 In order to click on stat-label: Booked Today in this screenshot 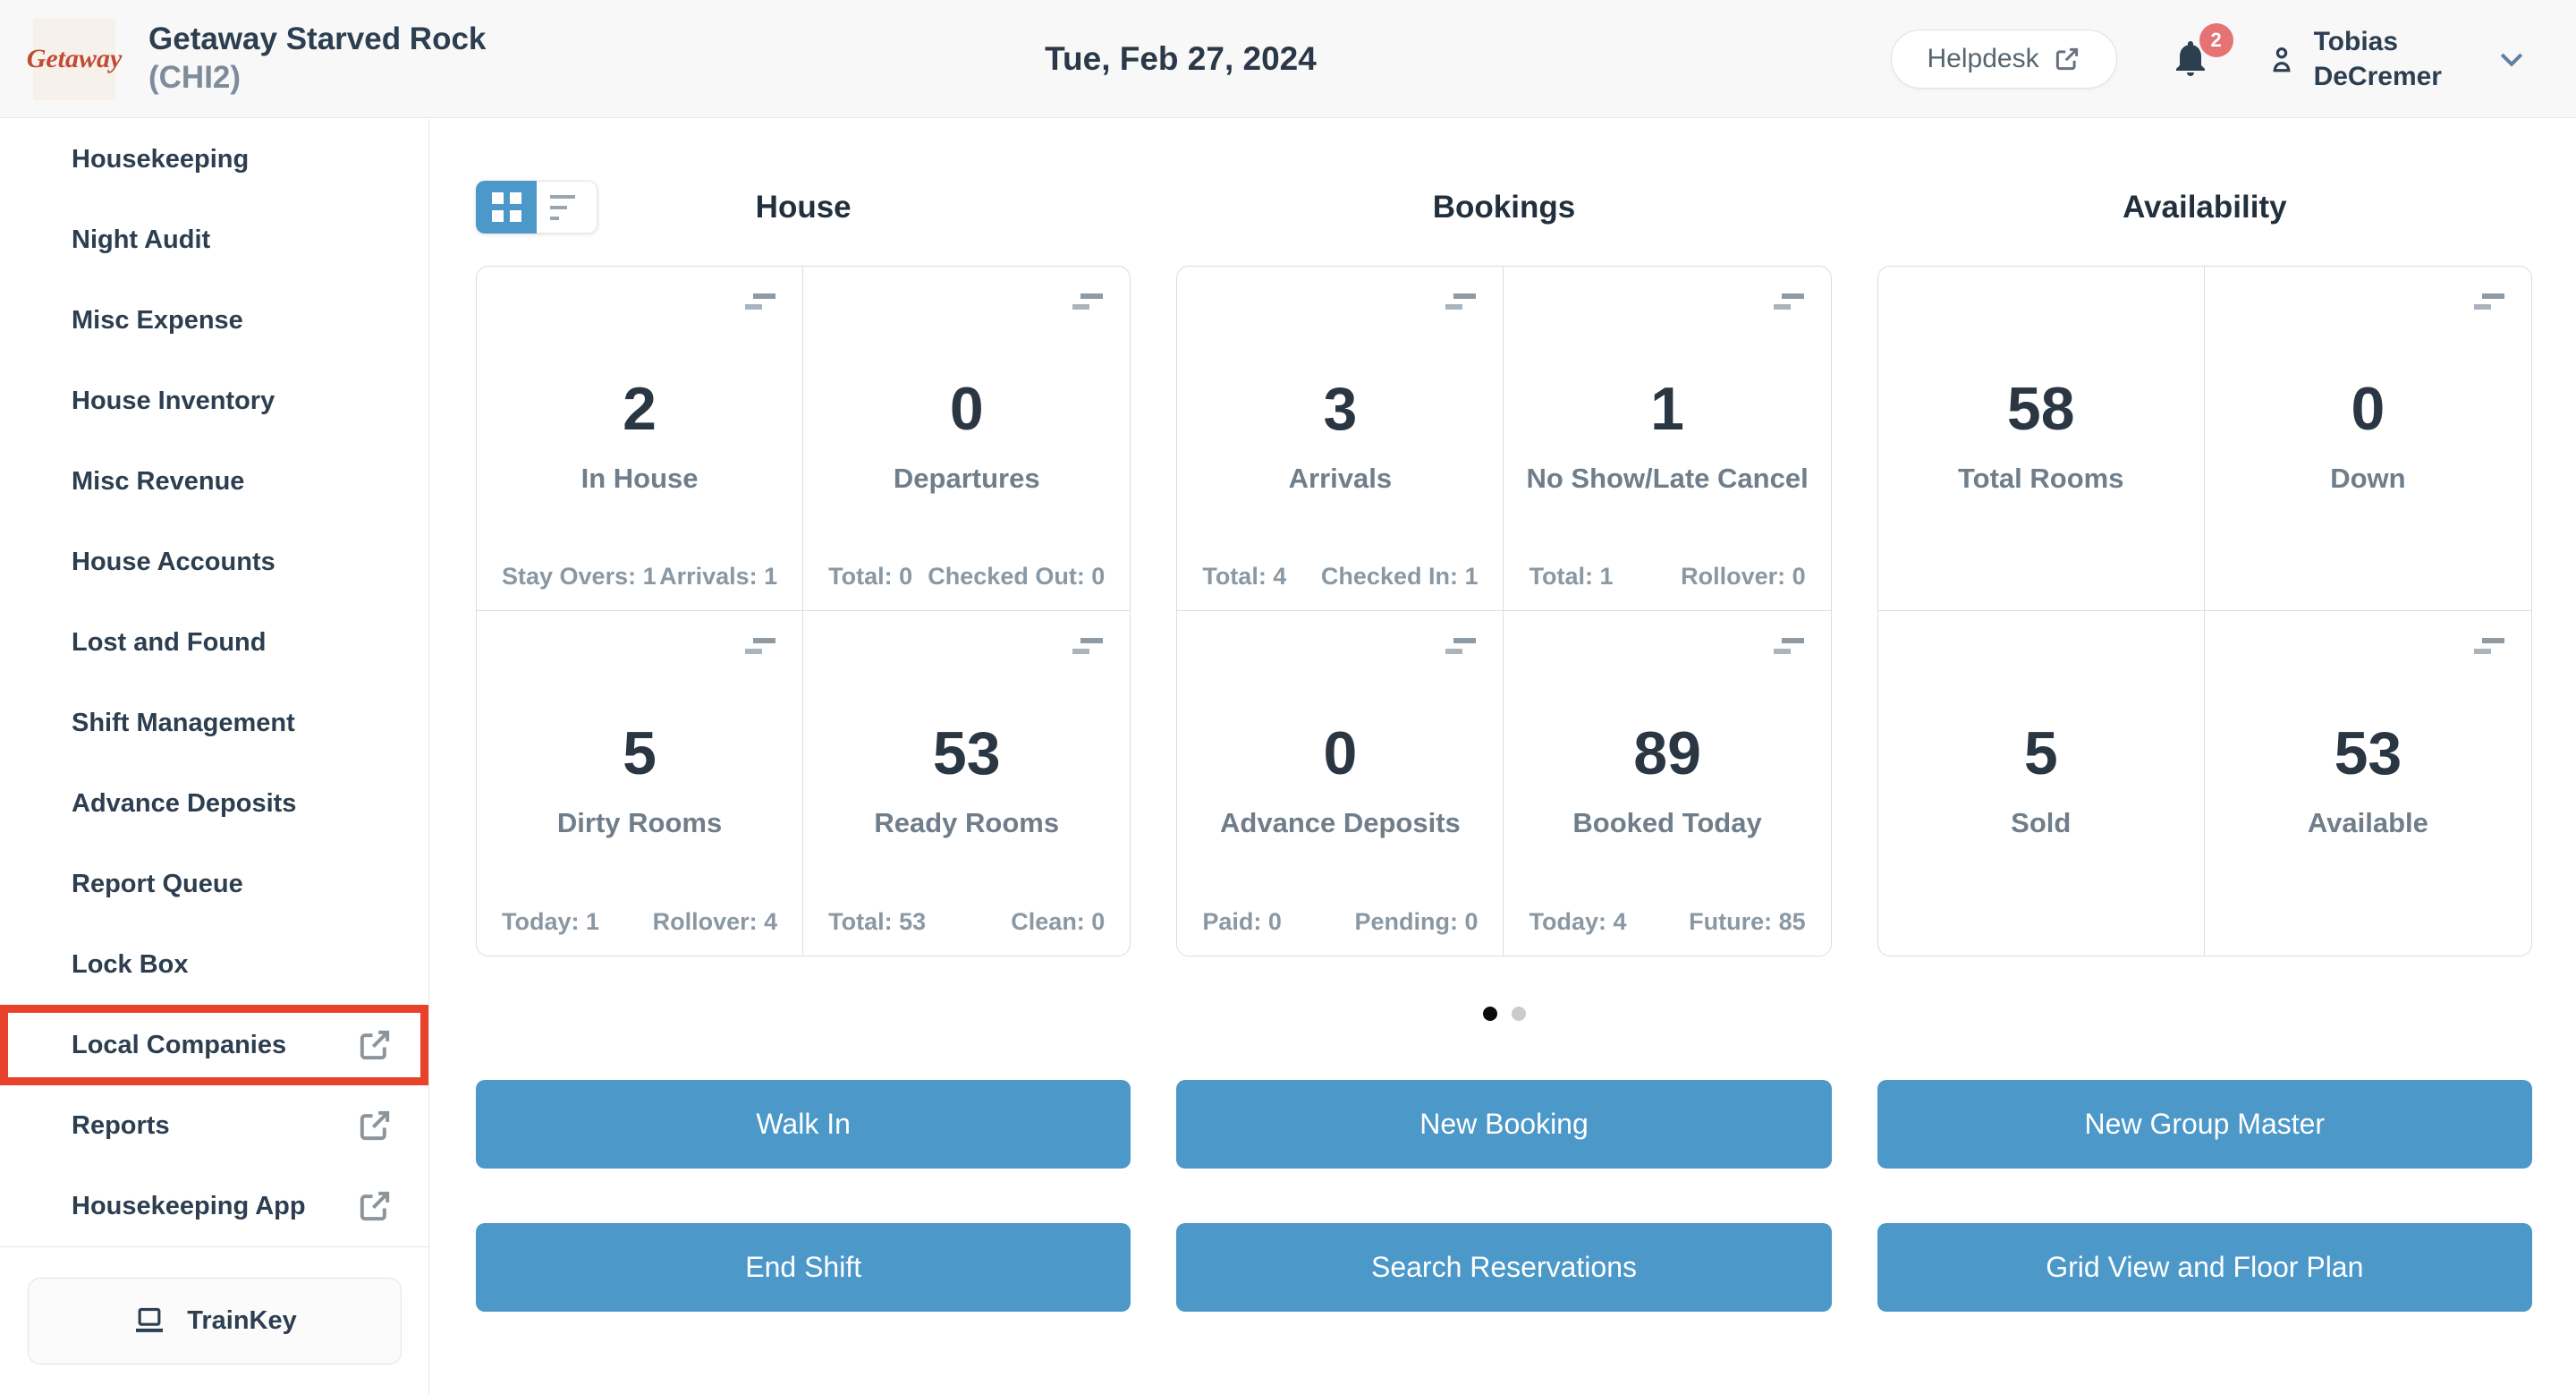, I will do `click(1667, 822)`.